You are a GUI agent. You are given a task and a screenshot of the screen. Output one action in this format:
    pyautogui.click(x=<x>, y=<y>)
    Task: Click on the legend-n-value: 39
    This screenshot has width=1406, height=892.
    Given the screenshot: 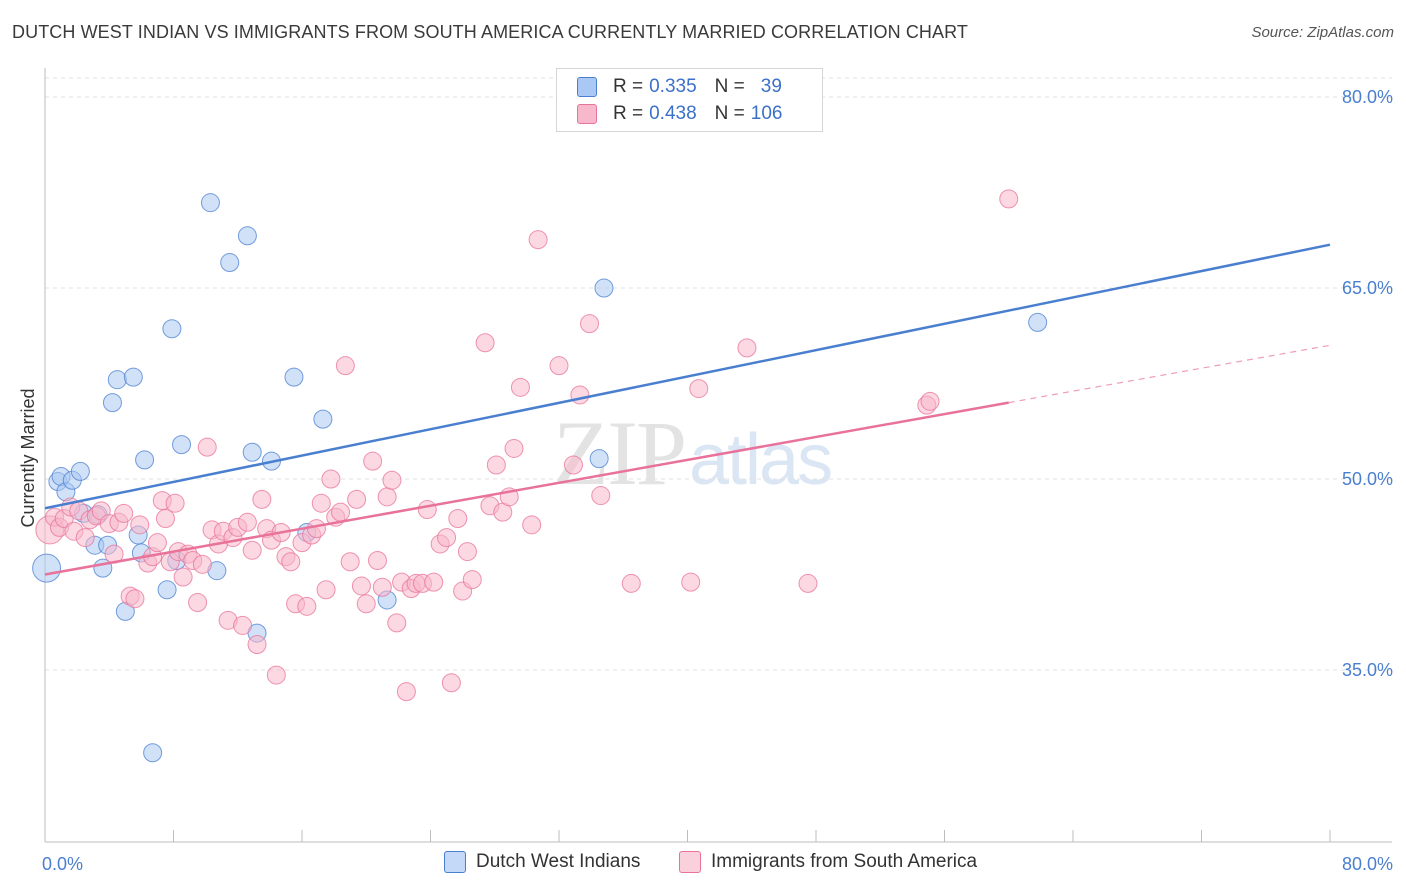 What is the action you would take?
    pyautogui.click(x=771, y=86)
    